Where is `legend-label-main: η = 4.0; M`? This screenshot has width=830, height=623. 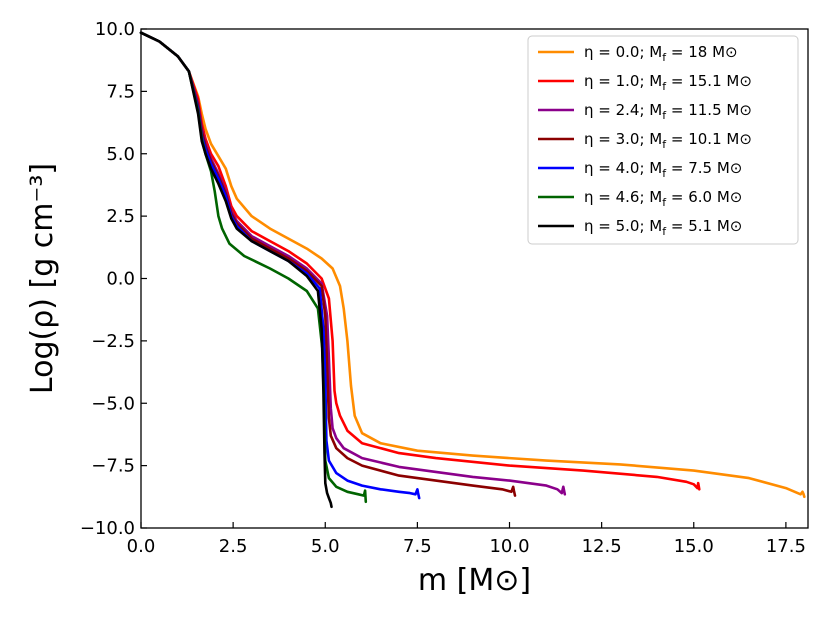
legend-label-main: η = 4.0; M is located at coordinates (623, 168).